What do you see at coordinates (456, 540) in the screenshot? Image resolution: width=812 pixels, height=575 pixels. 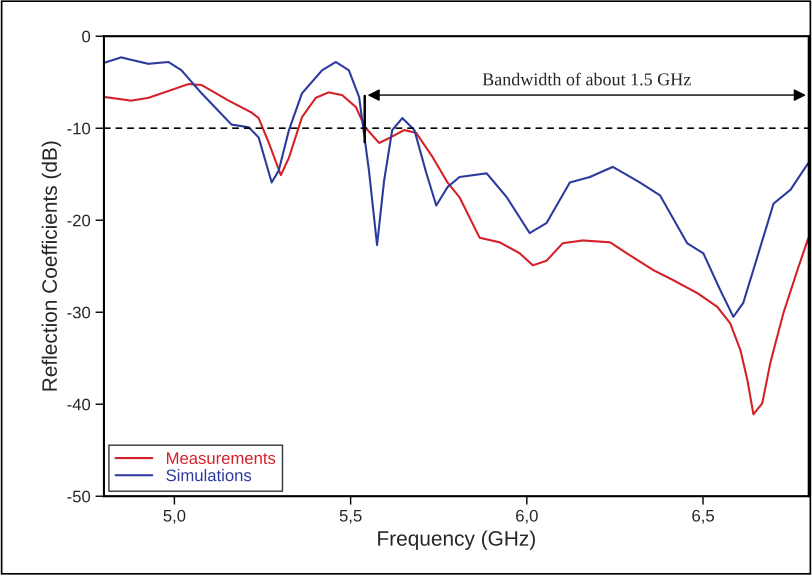 I see `x-axis-title: Frequency (GHz)` at bounding box center [456, 540].